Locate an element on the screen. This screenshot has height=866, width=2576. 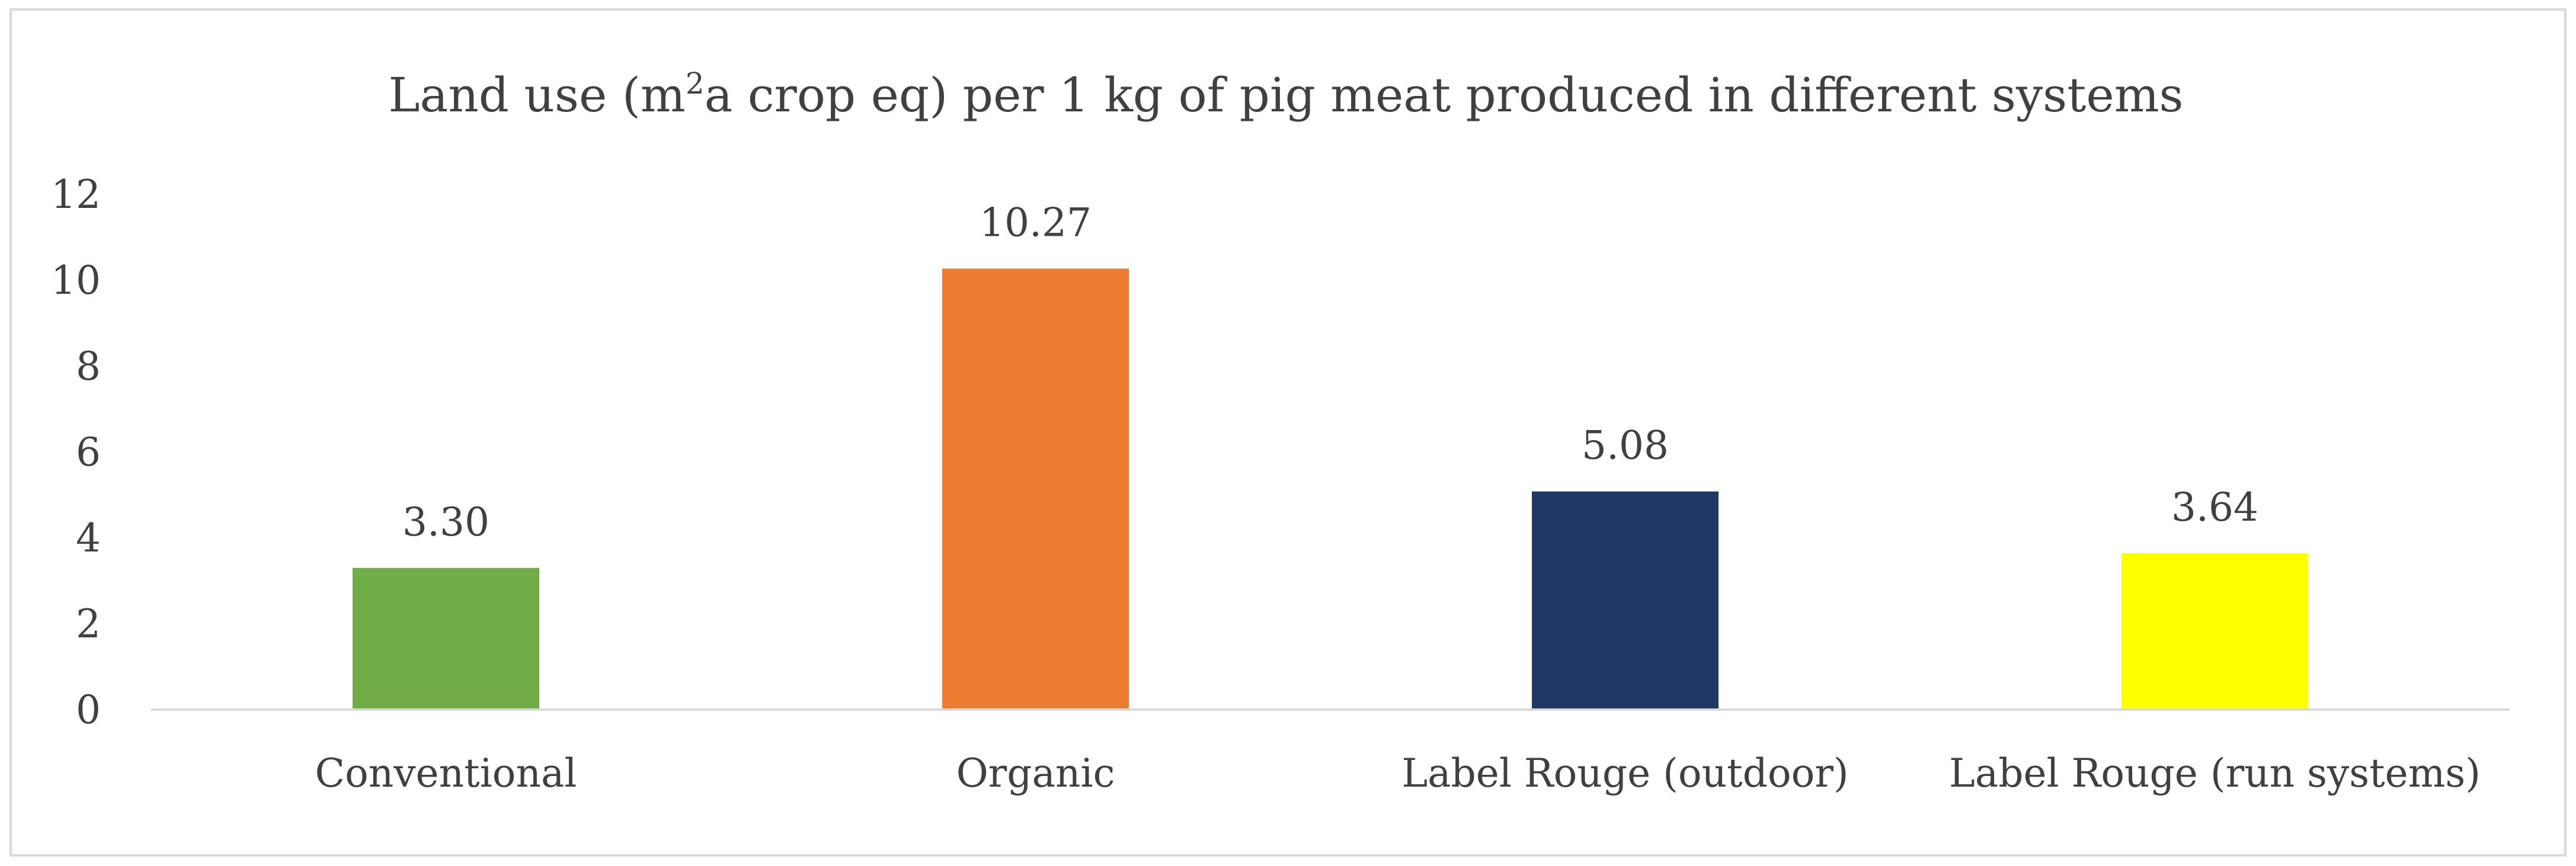
category-label: Label Rouge (run systems) is located at coordinates (2215, 773).